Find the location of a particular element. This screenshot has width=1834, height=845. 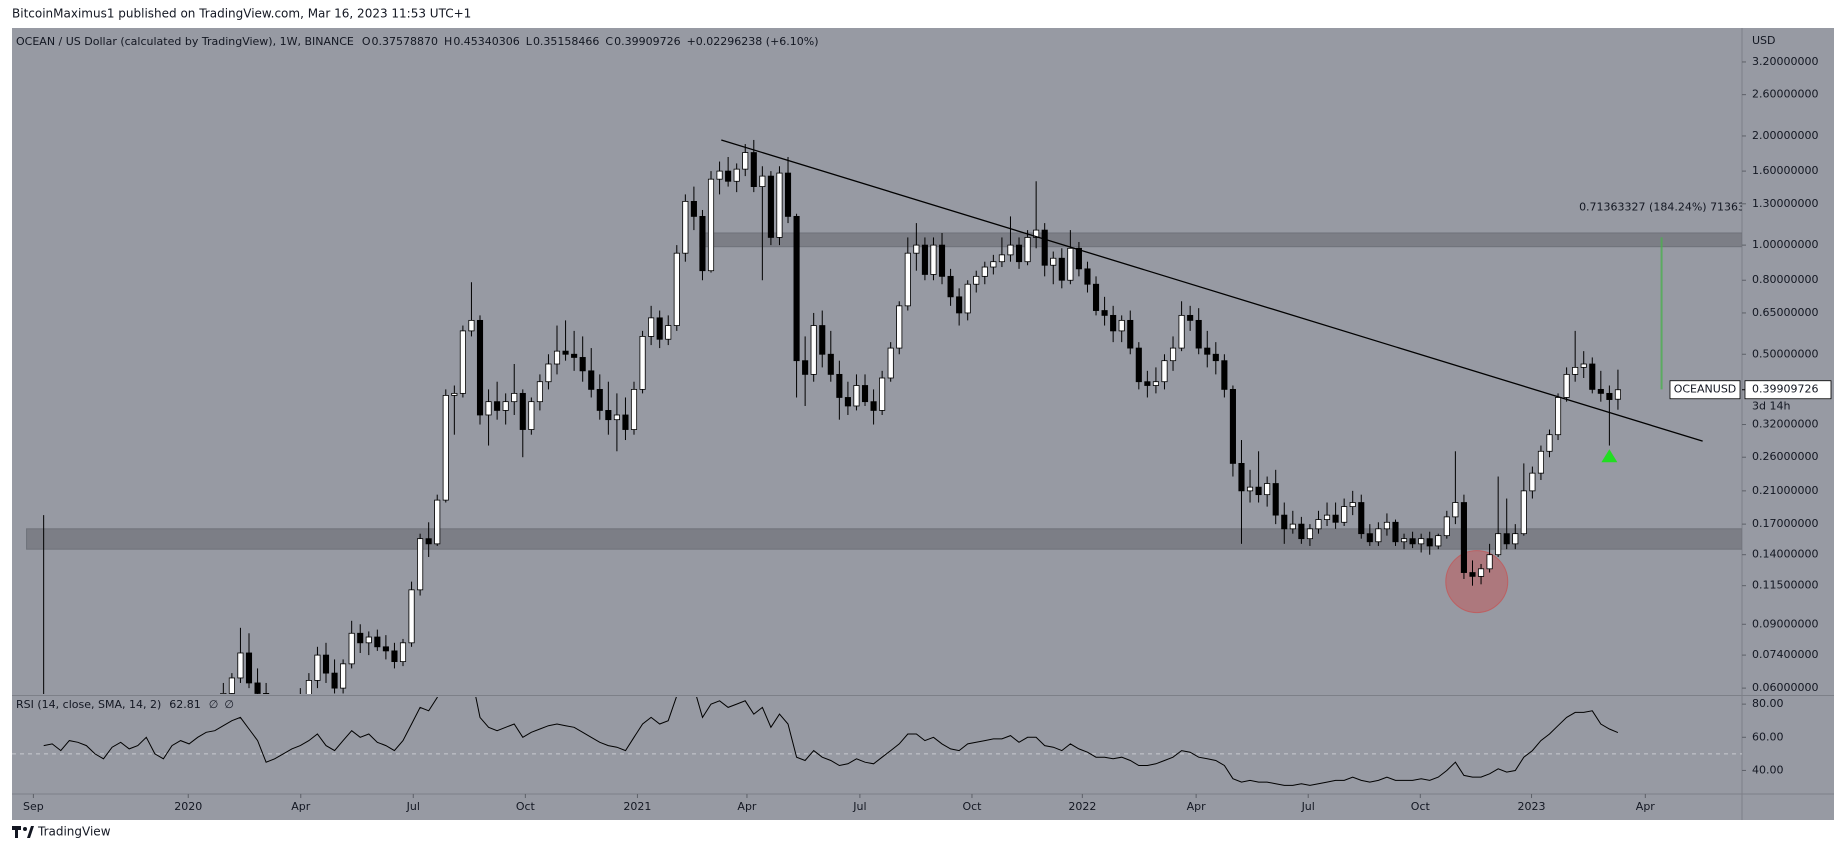

brand-logo is located at coordinates (23, 832).